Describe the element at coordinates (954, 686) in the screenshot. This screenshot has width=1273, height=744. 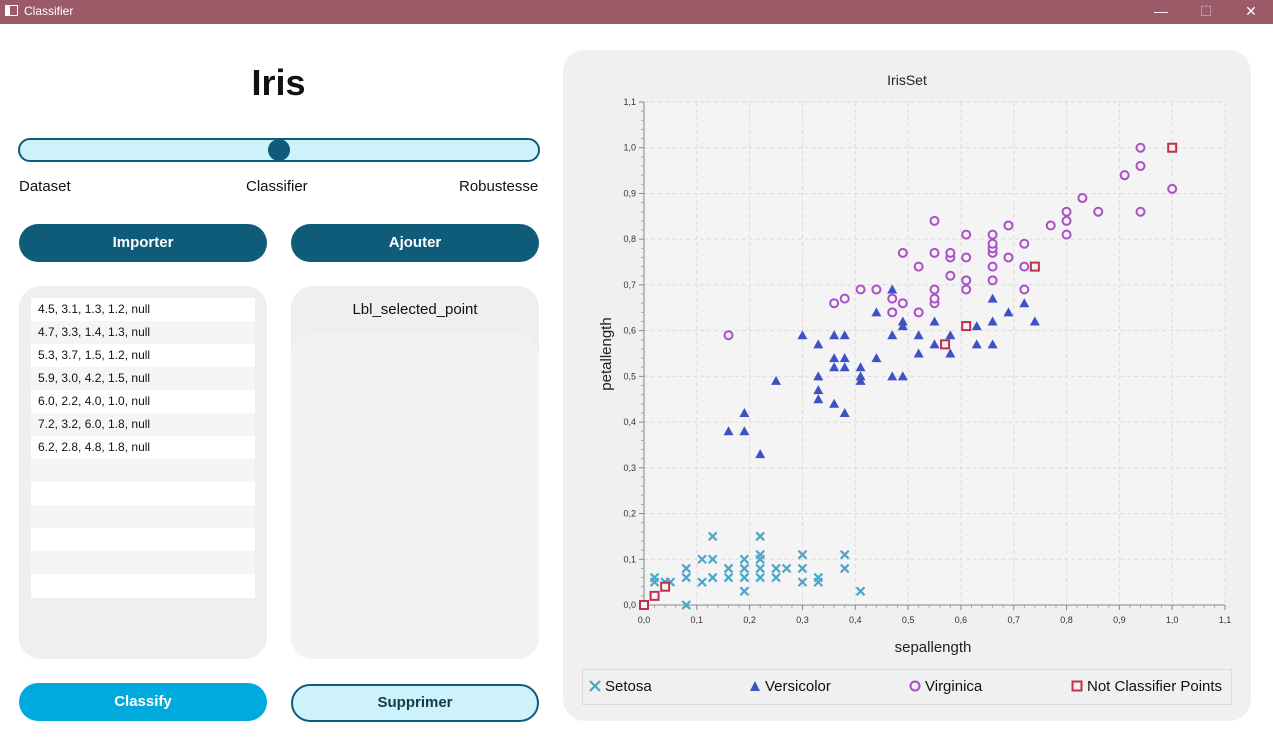
I see `legend-label: Virginica` at that location.